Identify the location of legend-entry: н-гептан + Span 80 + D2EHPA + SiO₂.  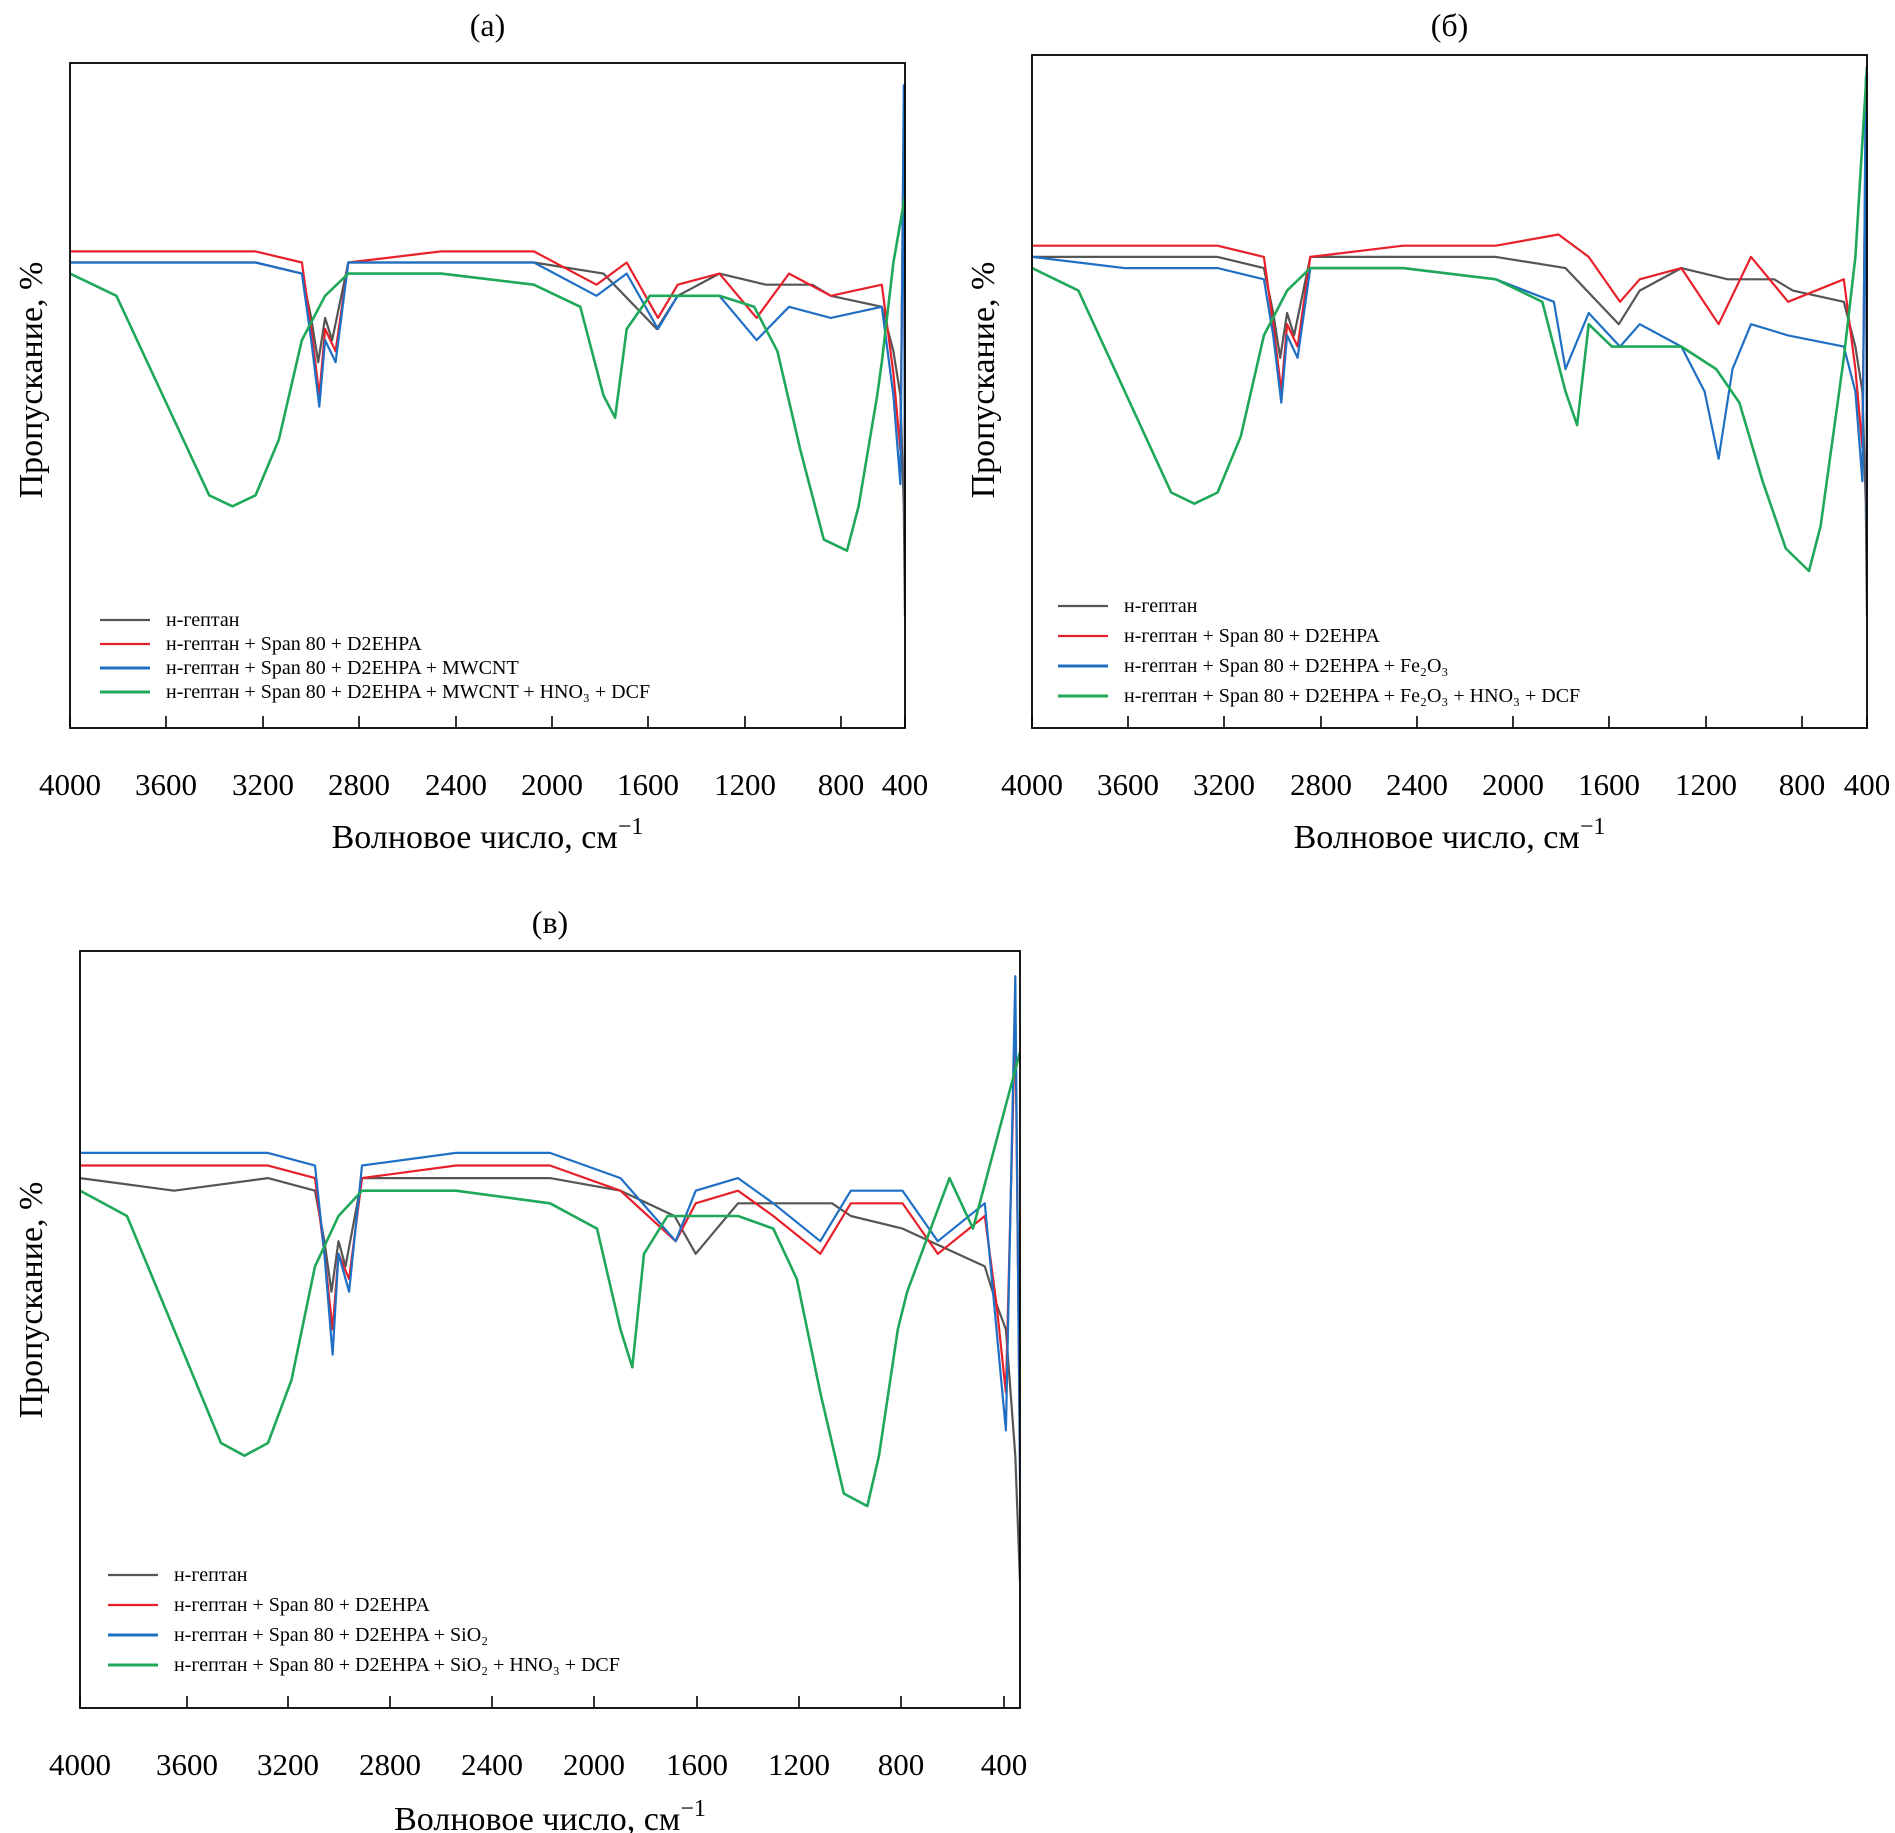
(331, 1635).